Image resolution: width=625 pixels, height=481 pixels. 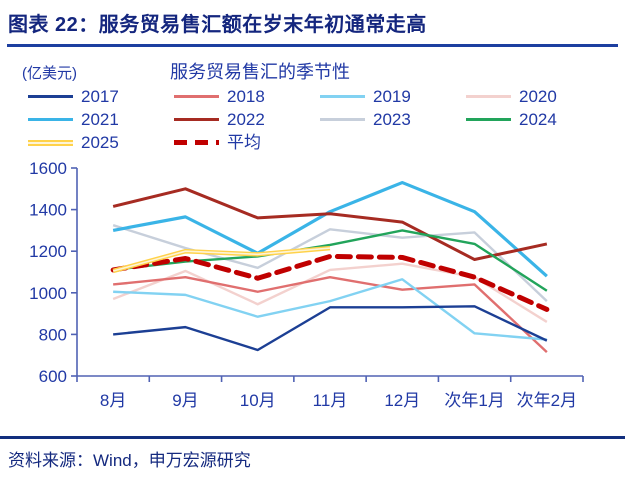 I want to click on legend-label-2019: 2019, so click(x=392, y=96).